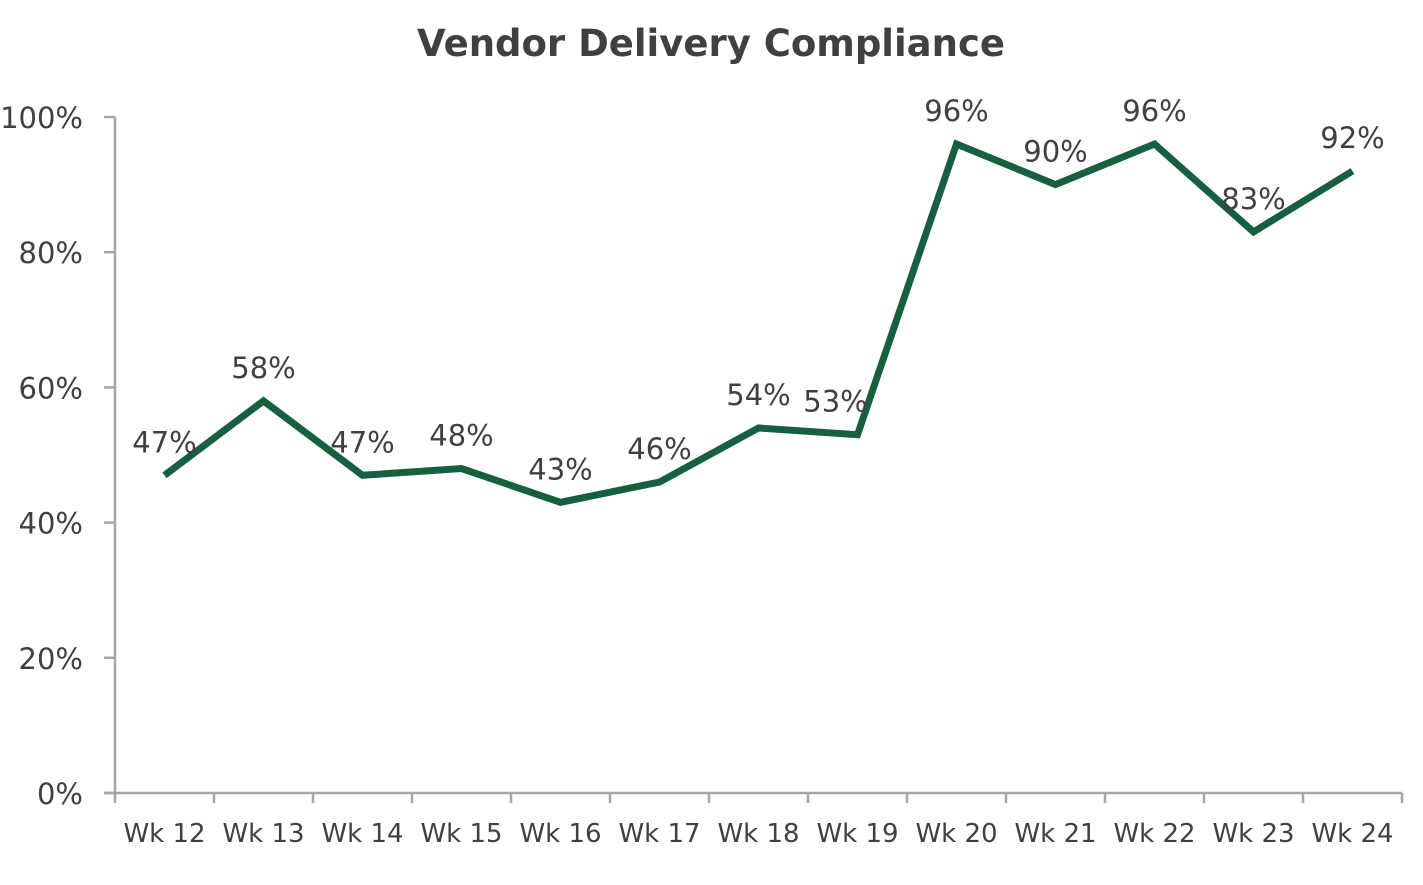 The width and height of the screenshot is (1423, 885). I want to click on x-tick-label: Wk 14, so click(362, 834).